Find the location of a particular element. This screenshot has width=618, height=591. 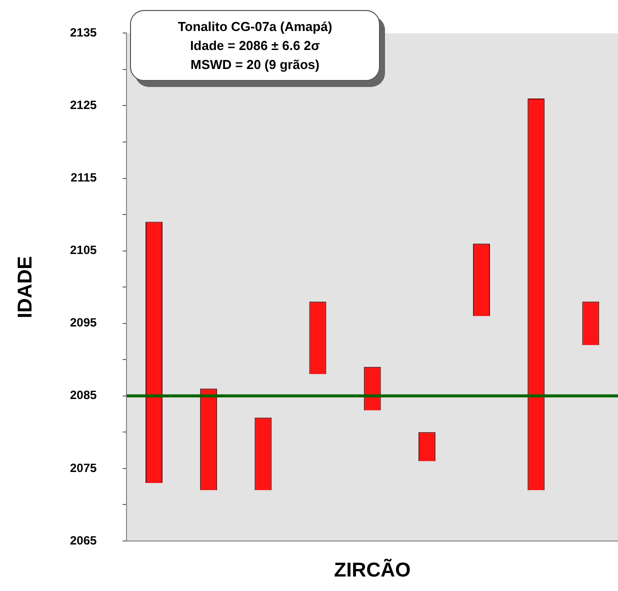

annotation: MSWD = 20 (9 grãos) is located at coordinates (255, 65).